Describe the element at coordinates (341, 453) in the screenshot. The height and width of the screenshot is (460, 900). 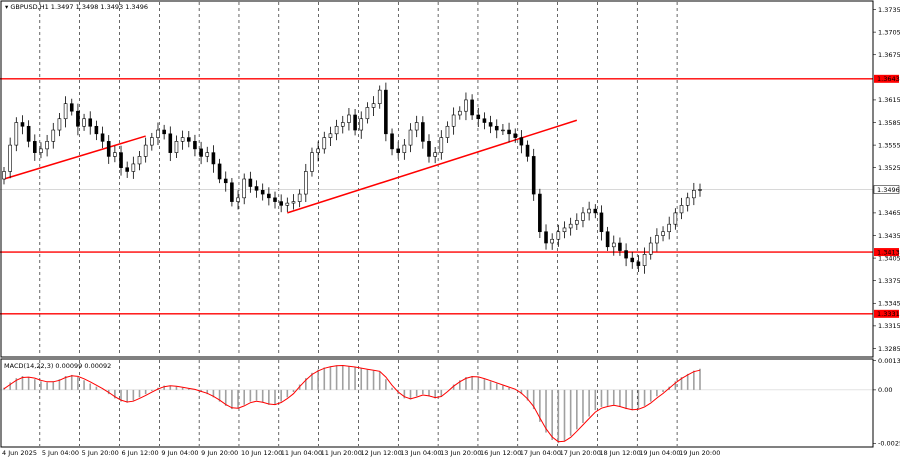
I see `x-tick-label: 11 Jun 20:00` at that location.